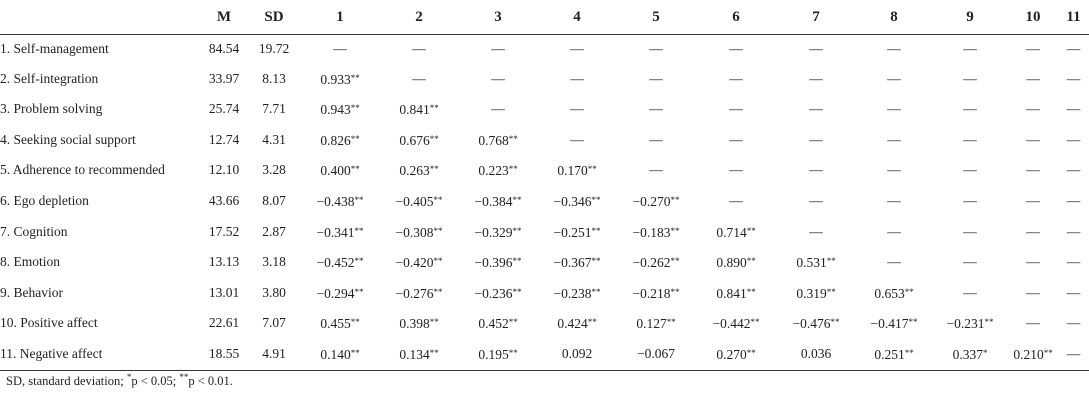 This screenshot has width=1089, height=403. What do you see at coordinates (736, 263) in the screenshot?
I see `correlation-cell: 0.890**` at bounding box center [736, 263].